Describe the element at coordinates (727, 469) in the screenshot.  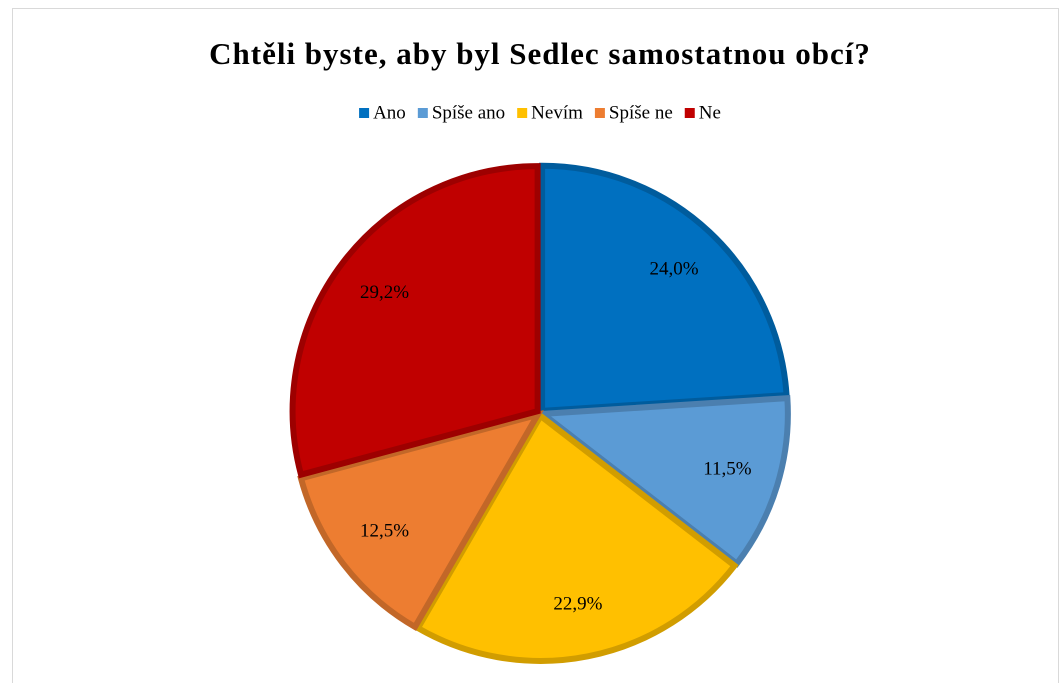
I see `data-label: 11,5%` at that location.